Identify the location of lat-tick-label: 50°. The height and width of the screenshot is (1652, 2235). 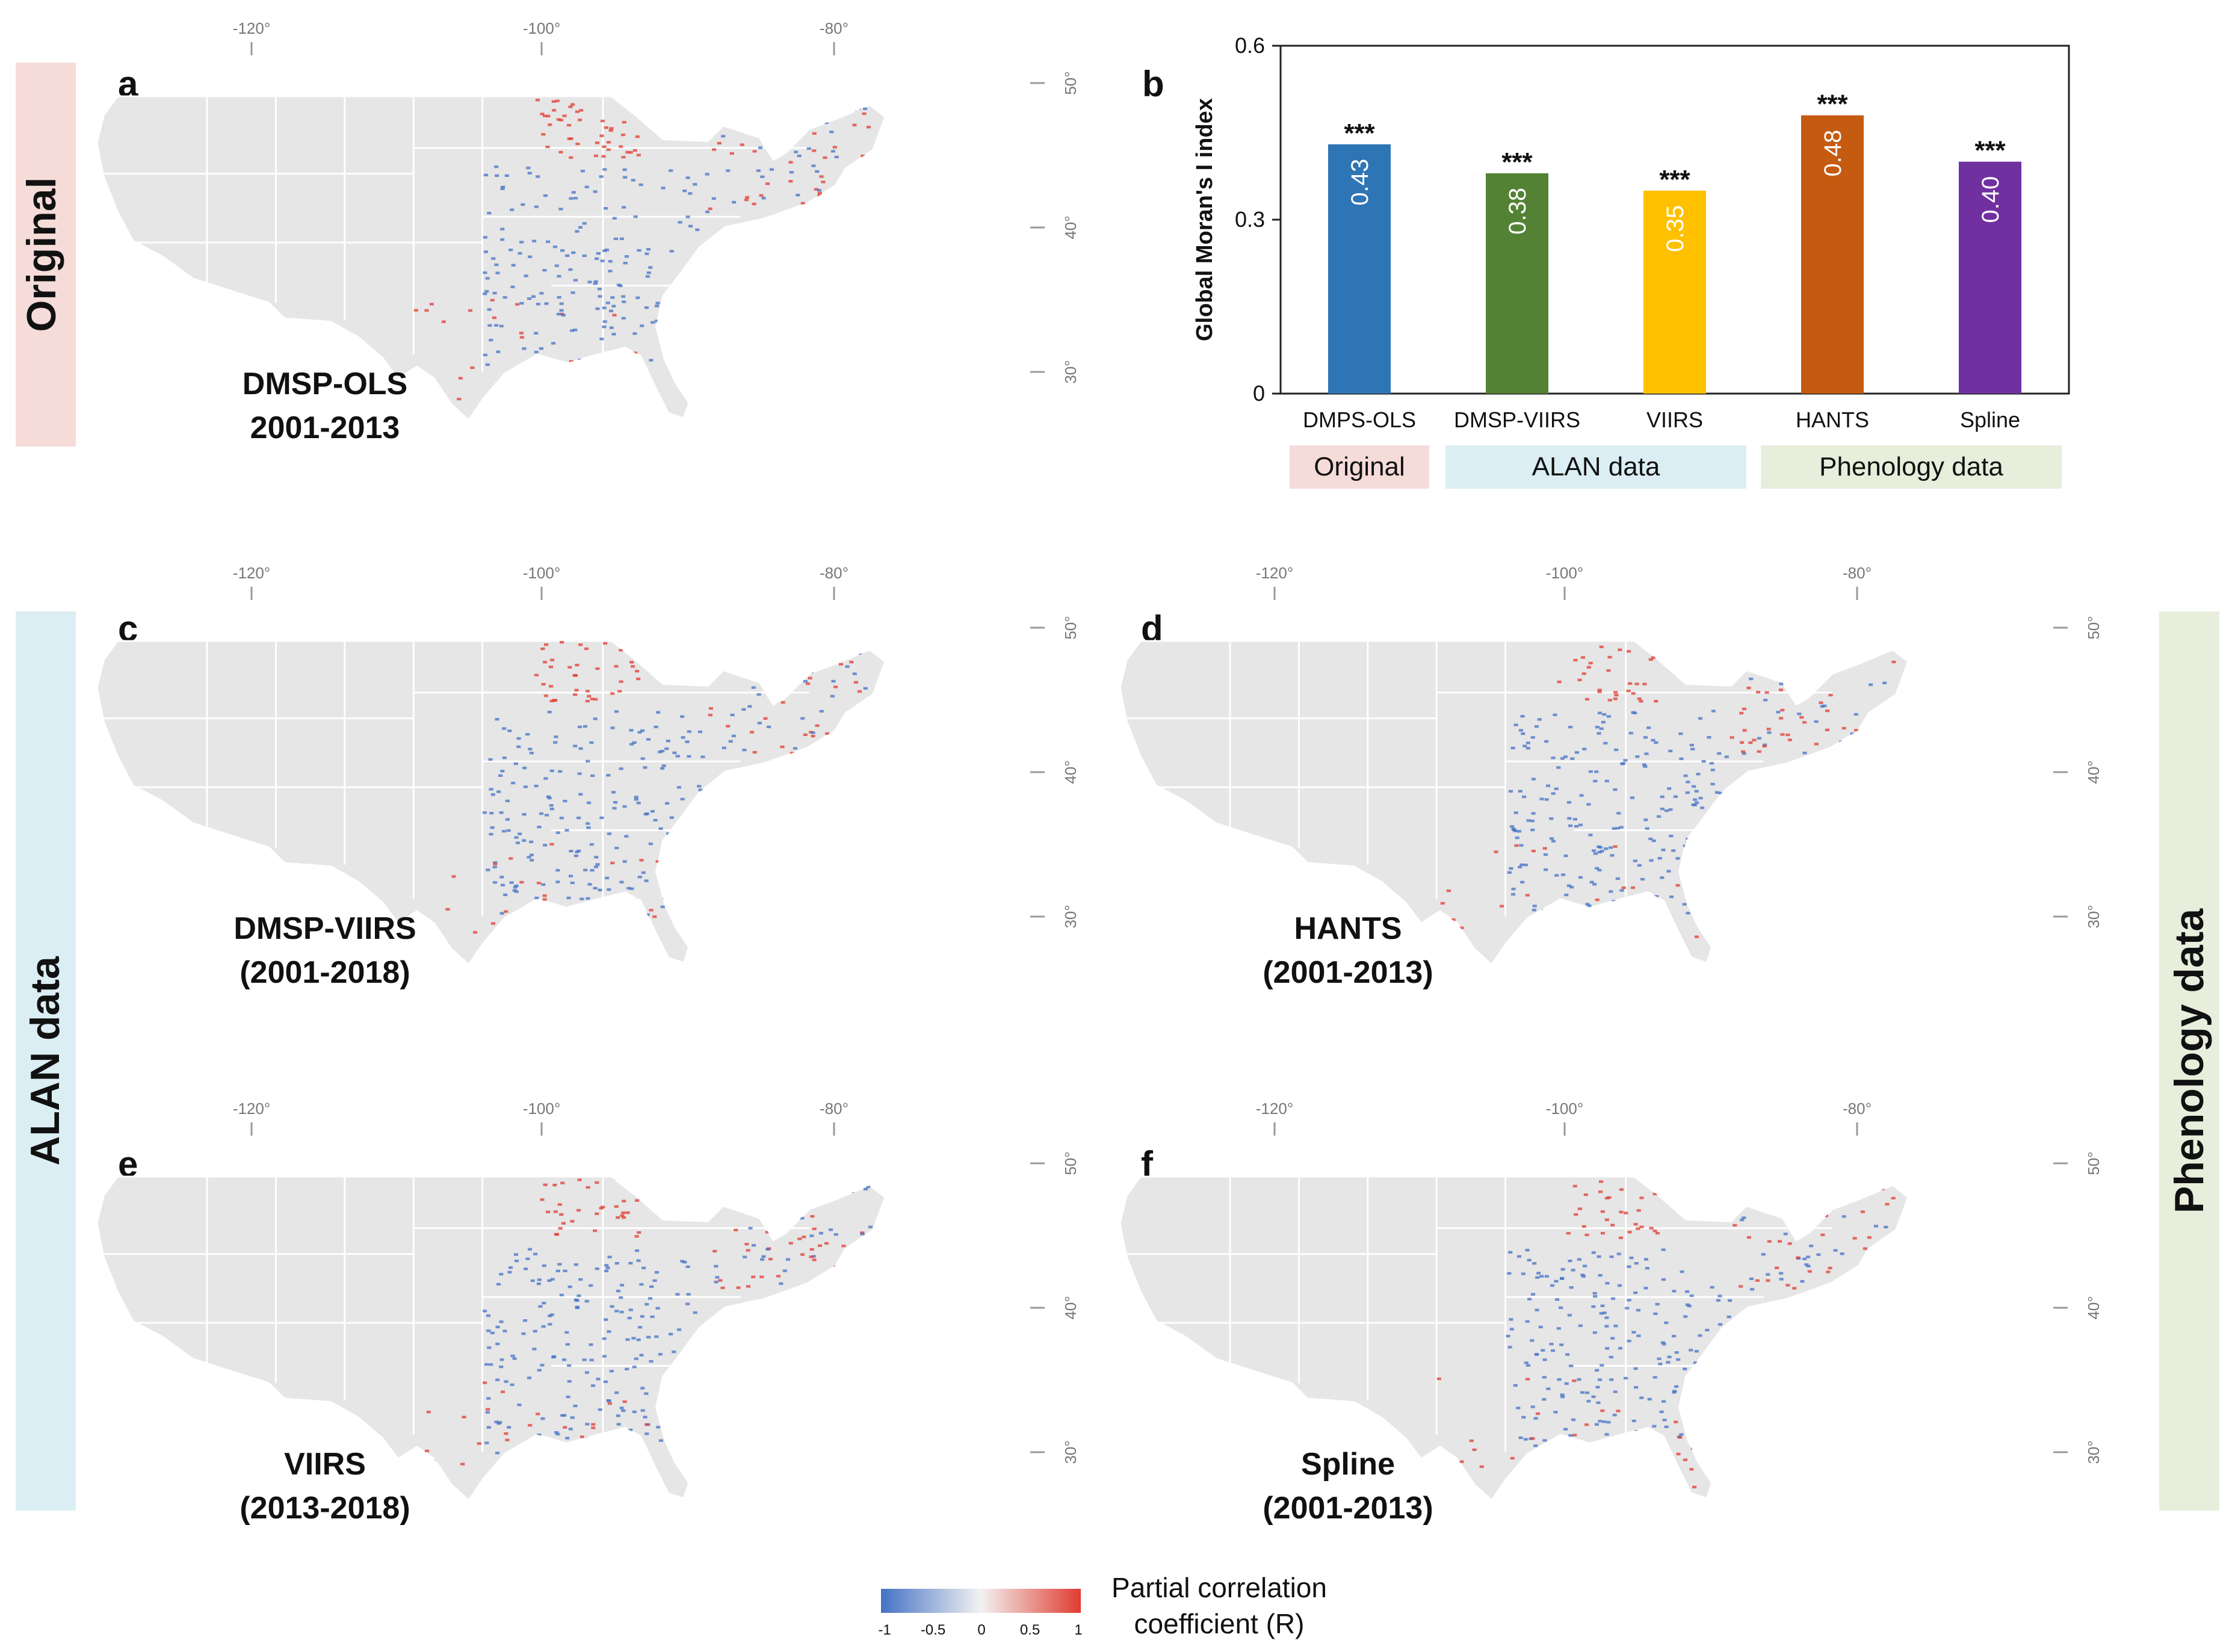
(1071, 82).